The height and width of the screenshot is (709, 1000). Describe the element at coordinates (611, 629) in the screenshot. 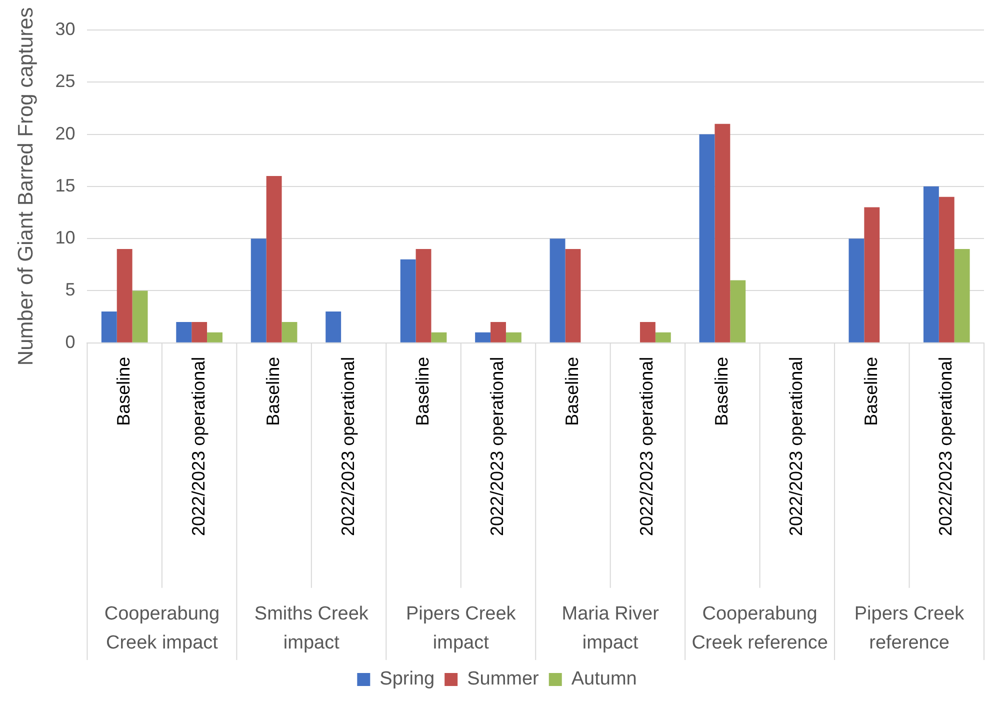

I see `text: Maria River impact` at that location.